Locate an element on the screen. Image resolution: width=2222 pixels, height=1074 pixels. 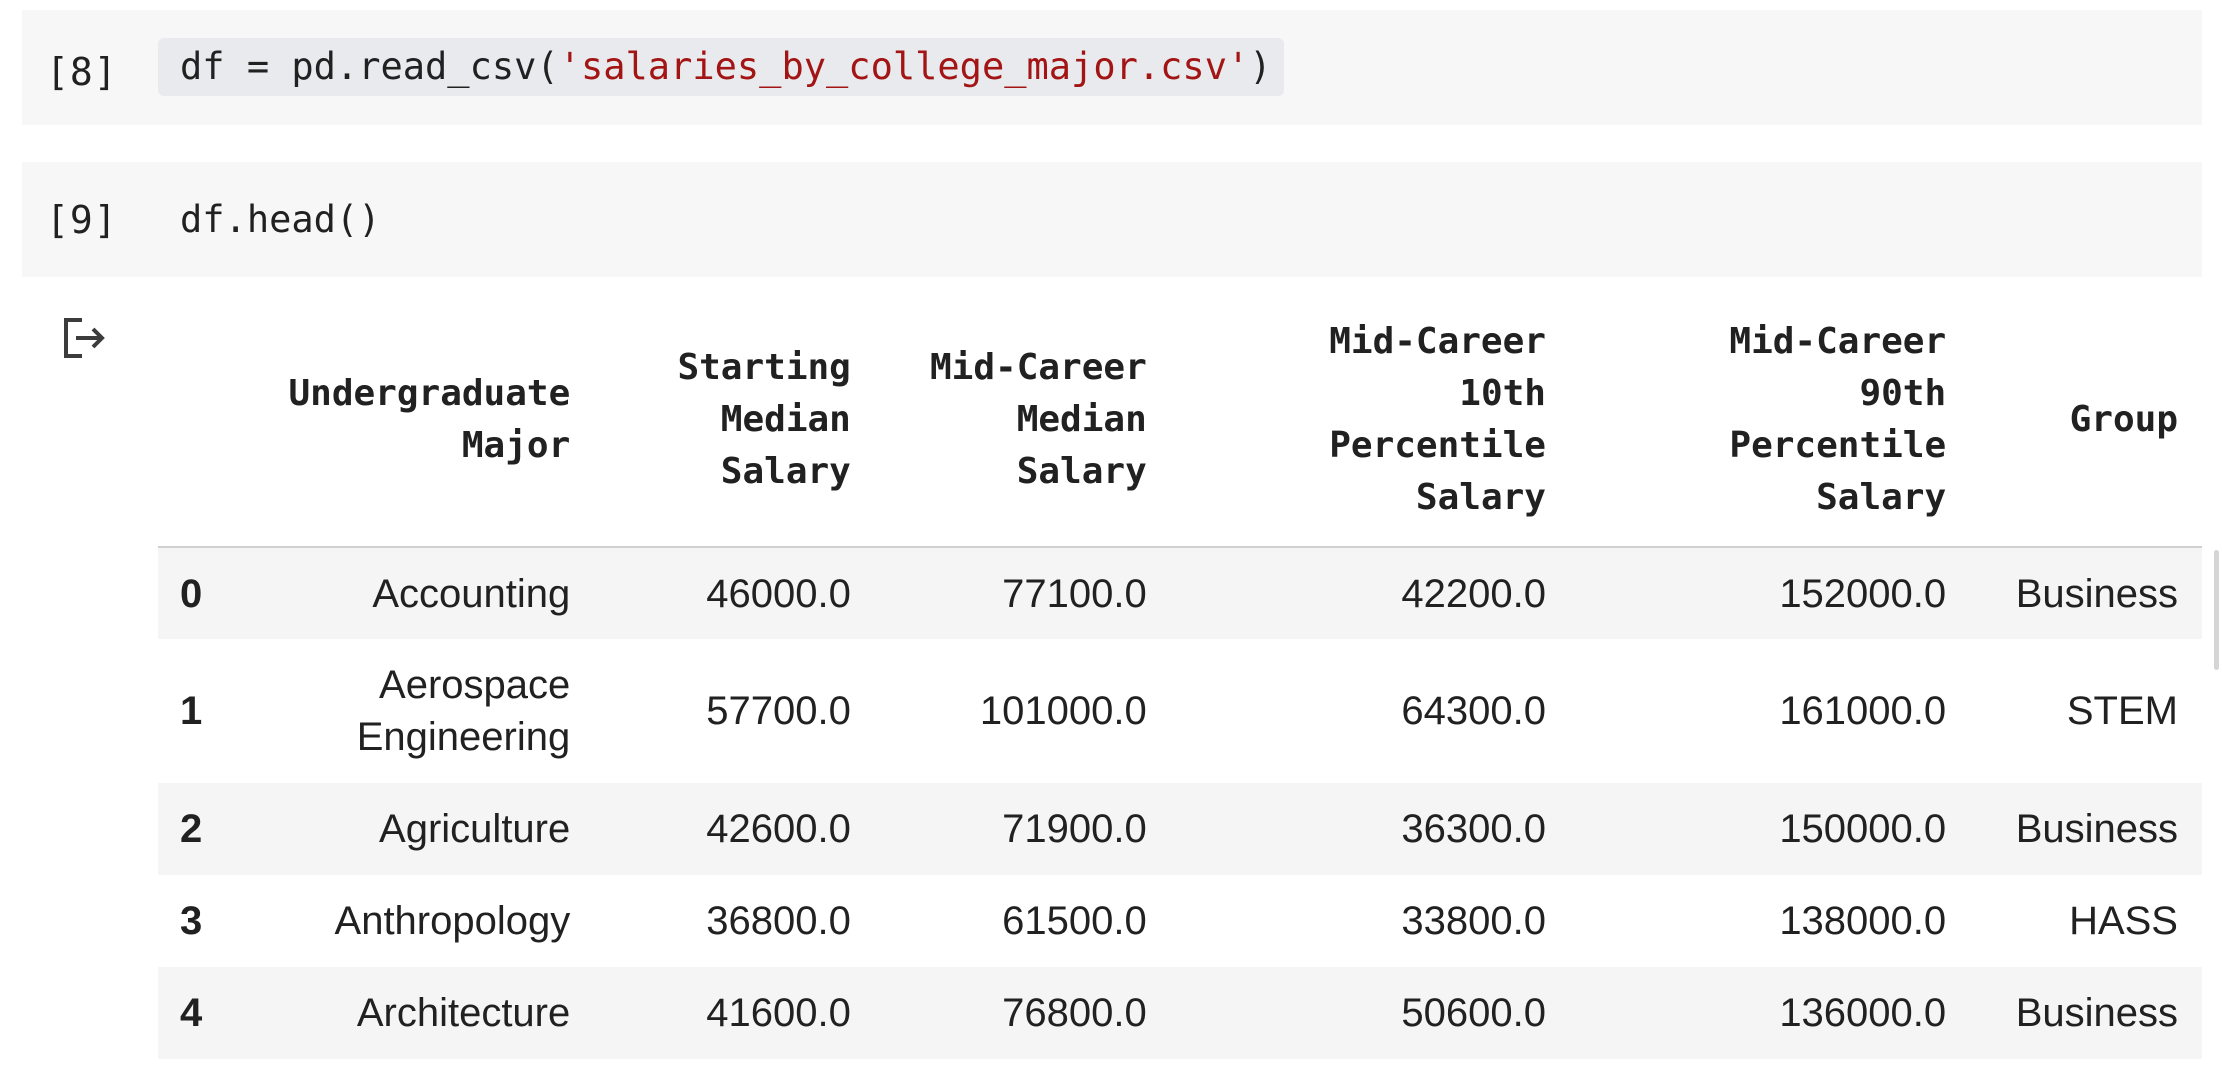
code-text: ) is located at coordinates (1260, 66).